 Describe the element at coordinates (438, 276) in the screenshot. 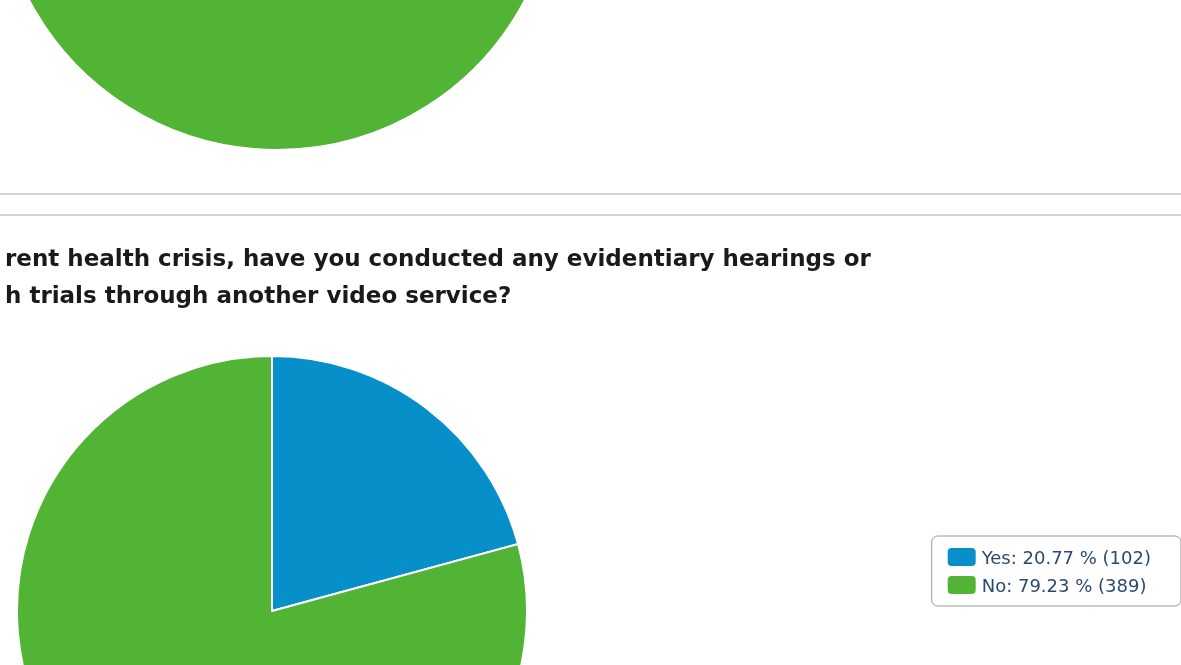

I see `chart-title: rent health crisis, have you conducted any evidentiary hearings or h trials through another video service?` at that location.